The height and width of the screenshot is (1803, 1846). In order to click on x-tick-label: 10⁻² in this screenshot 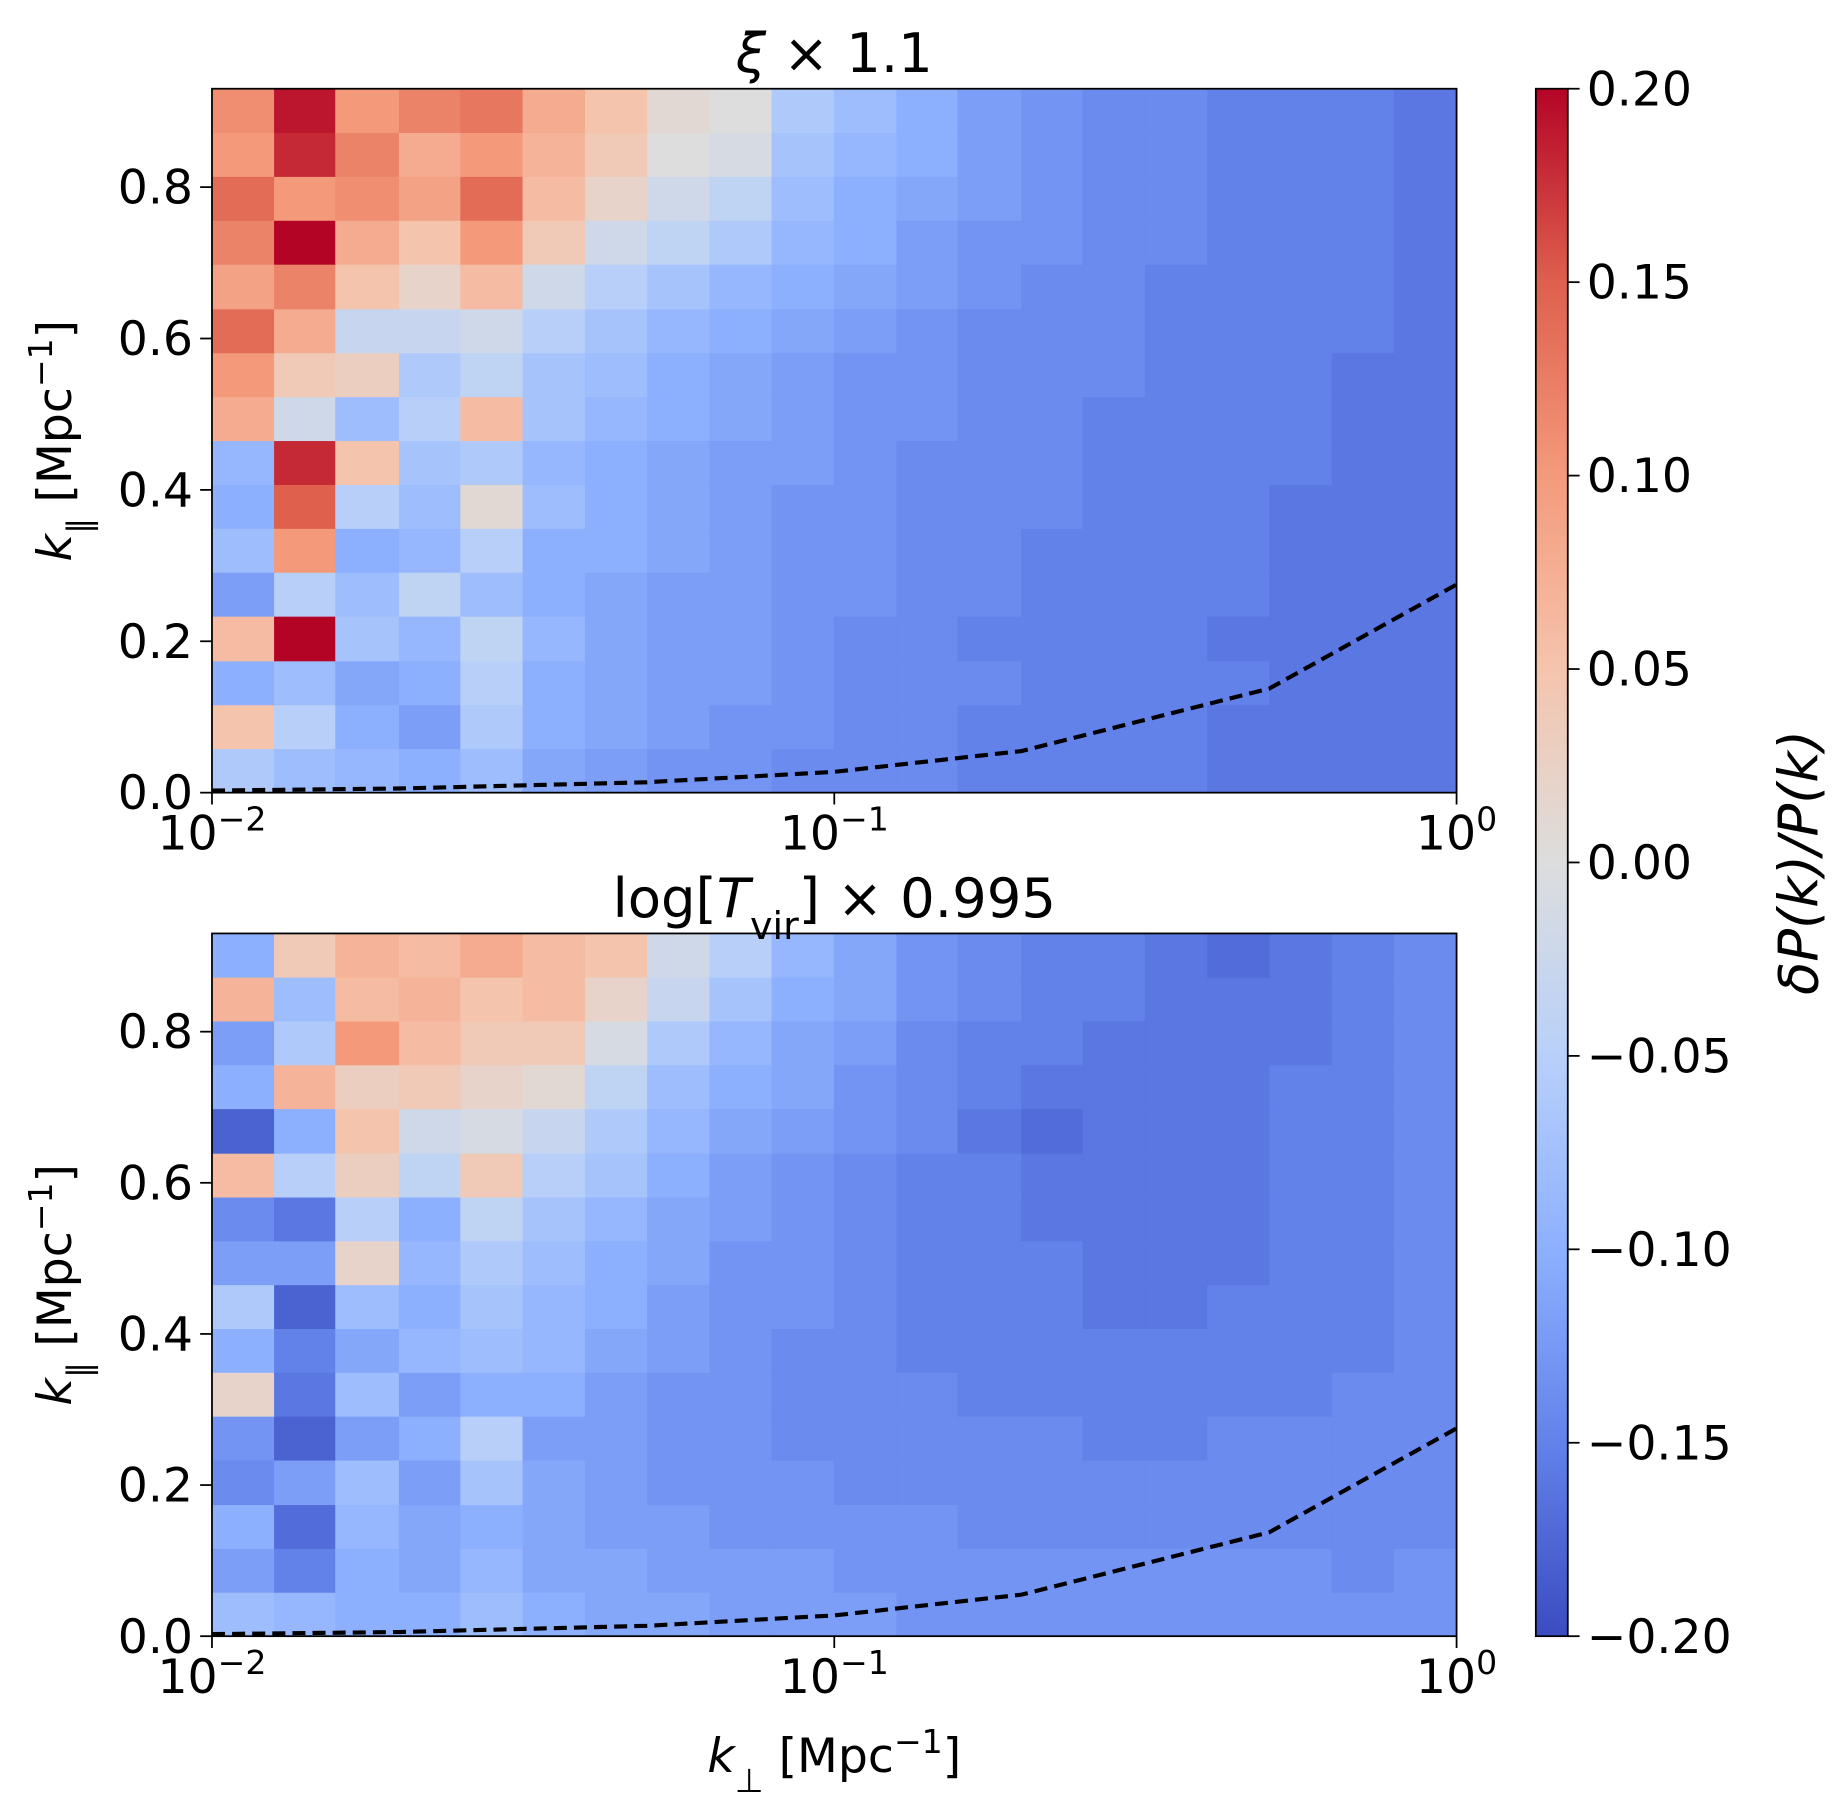, I will do `click(211, 1673)`.